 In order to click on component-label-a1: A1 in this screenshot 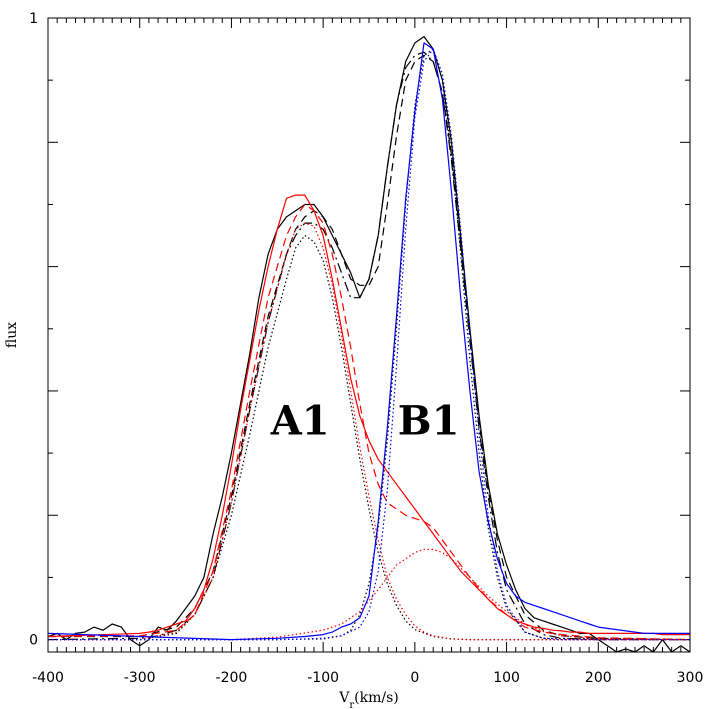, I will do `click(300, 420)`.